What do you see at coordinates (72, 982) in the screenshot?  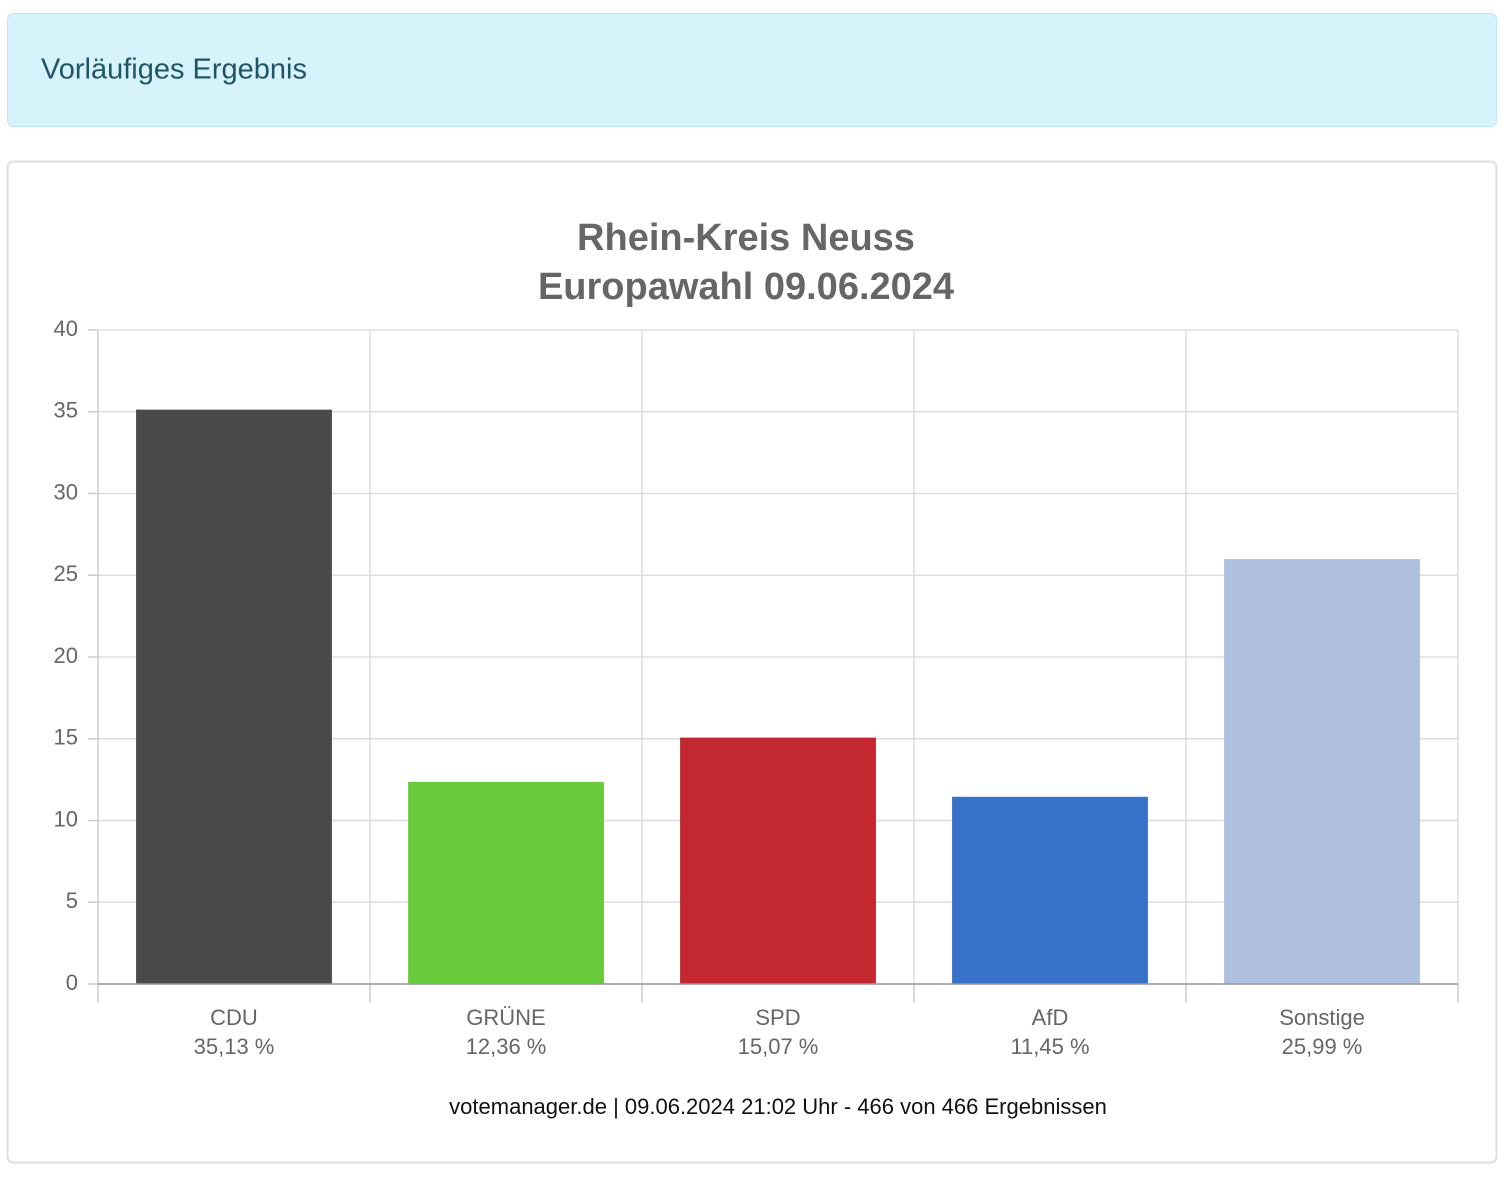 I see `y-tick-label: 0` at bounding box center [72, 982].